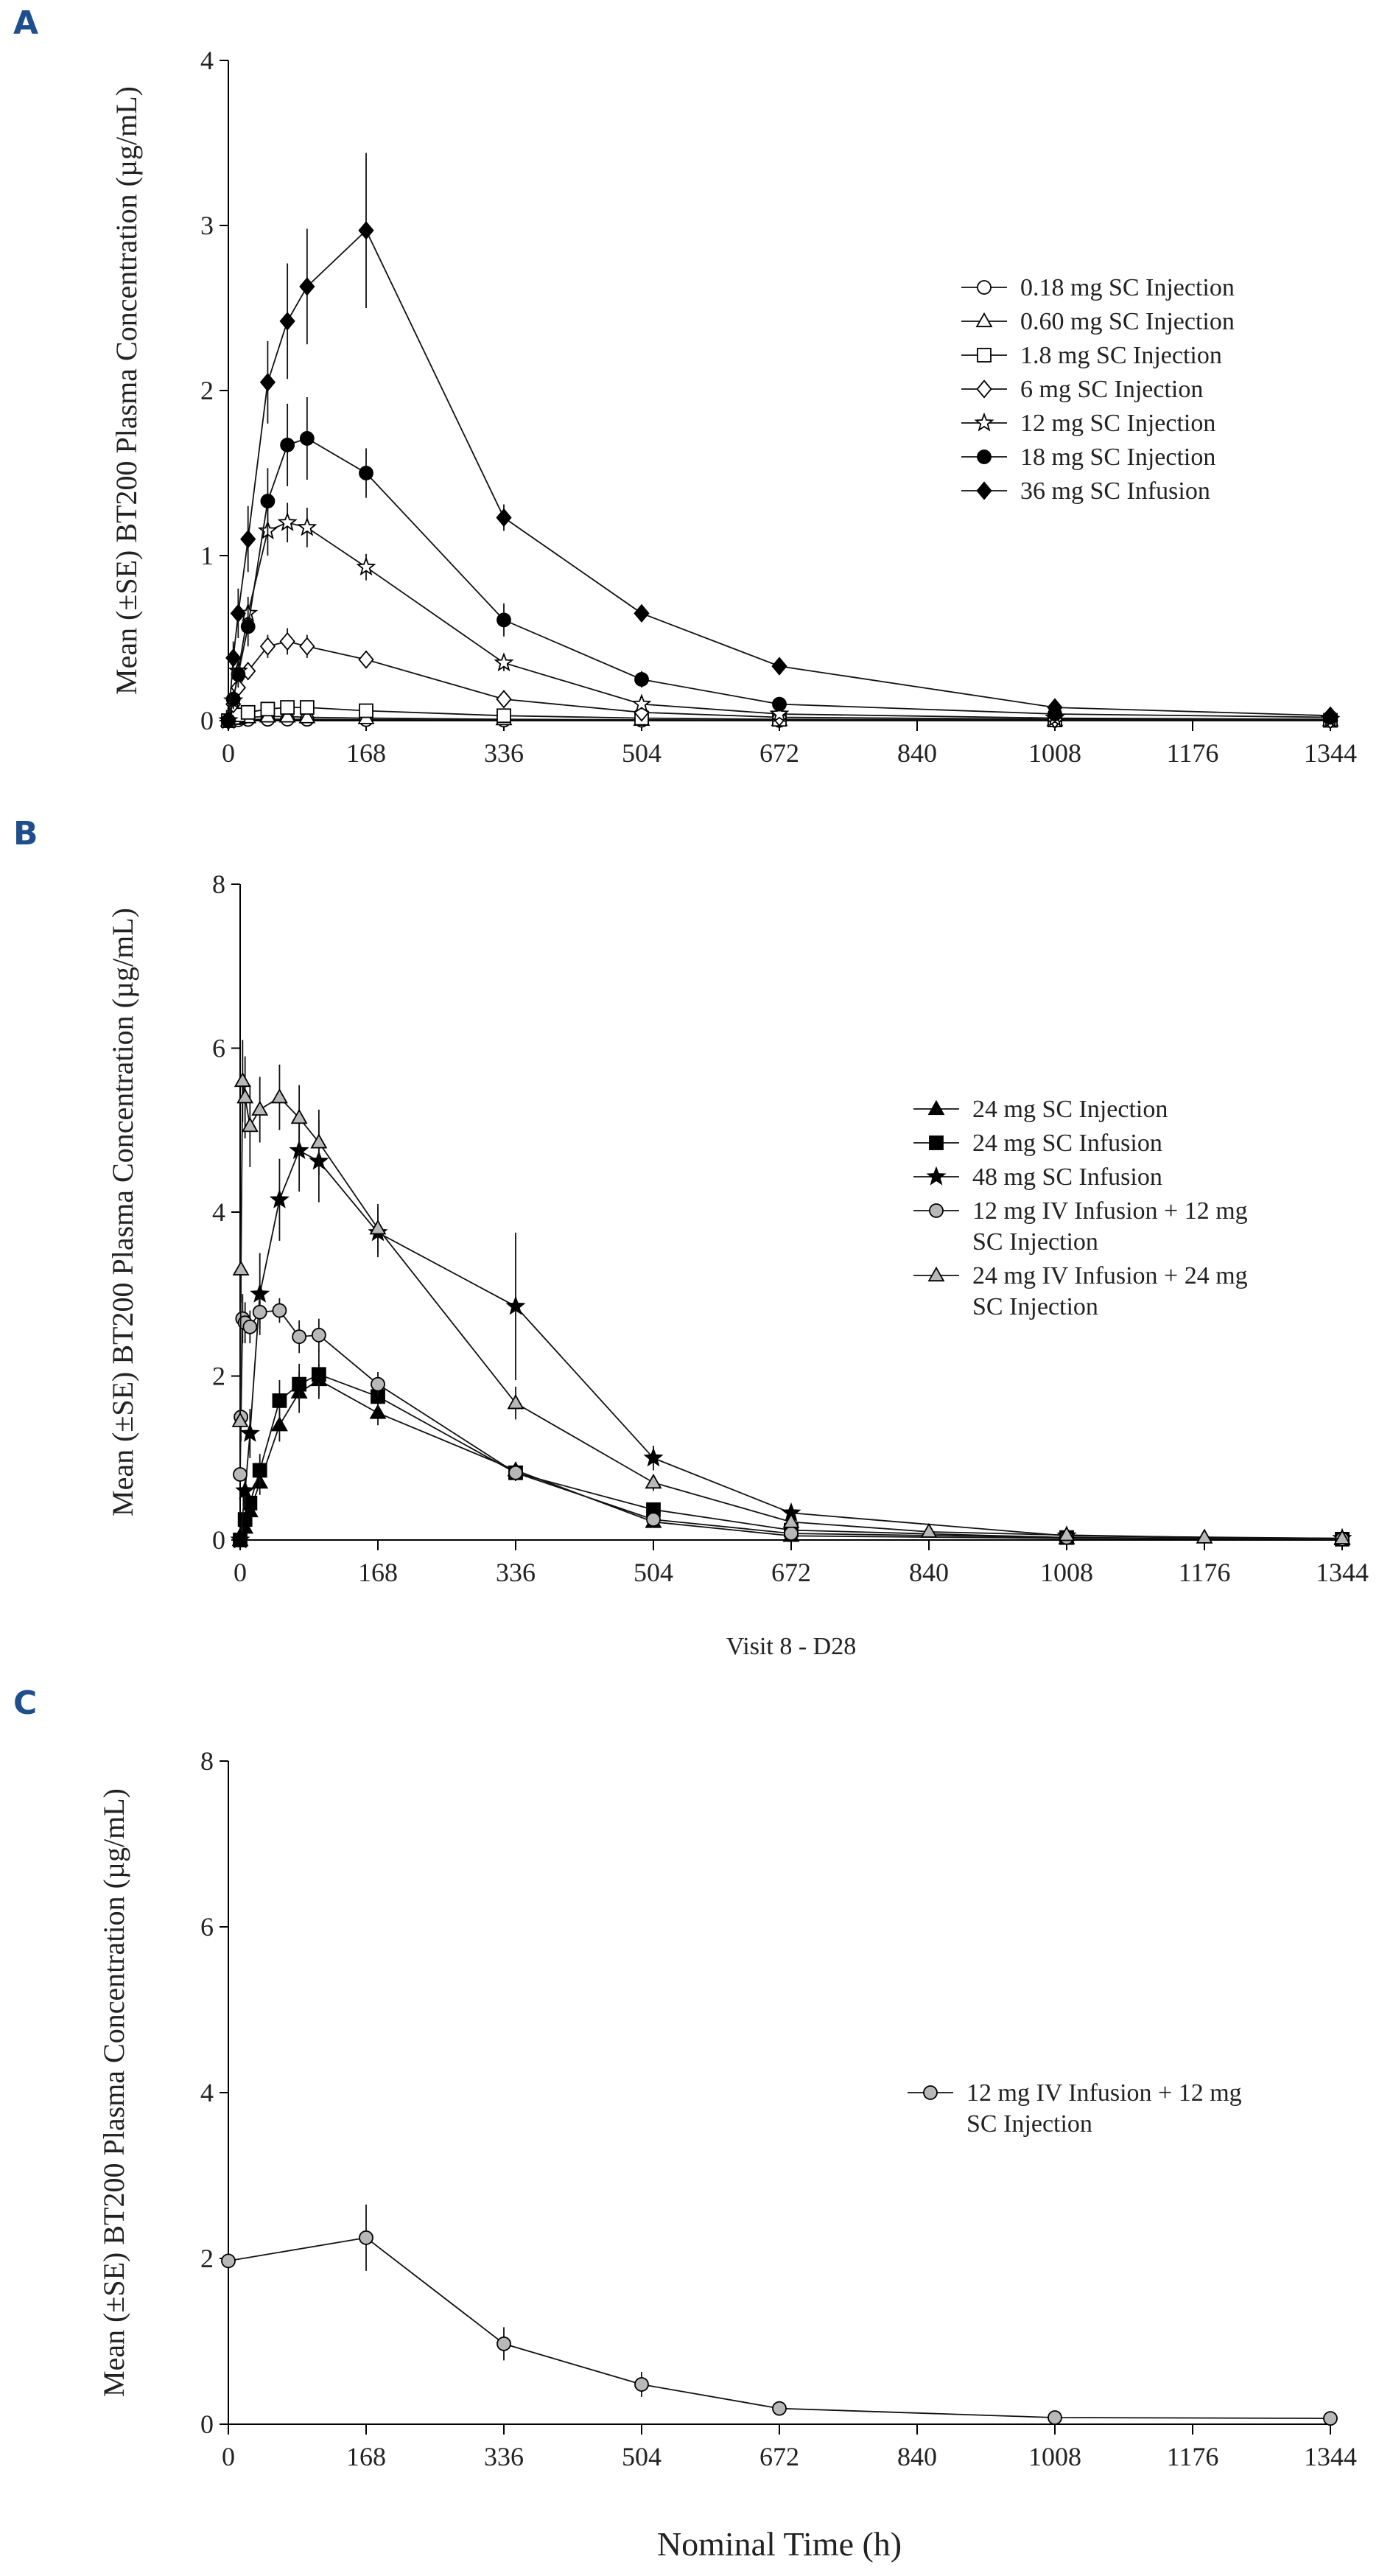 The width and height of the screenshot is (1379, 2576). What do you see at coordinates (207, 225) in the screenshot?
I see `y-tick-label: 3` at bounding box center [207, 225].